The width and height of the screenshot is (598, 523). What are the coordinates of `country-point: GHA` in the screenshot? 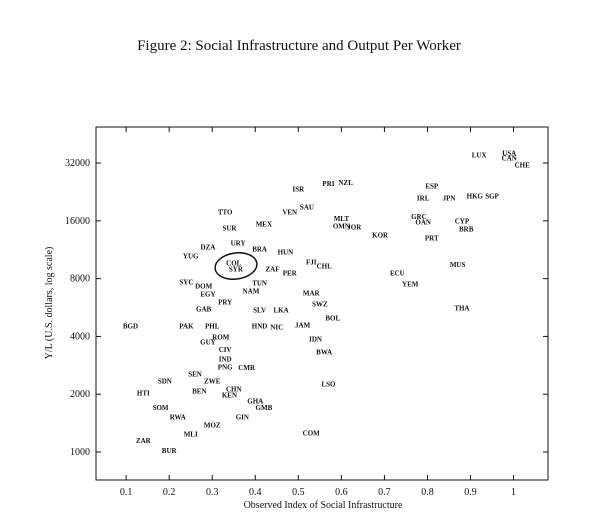 It's located at (255, 402).